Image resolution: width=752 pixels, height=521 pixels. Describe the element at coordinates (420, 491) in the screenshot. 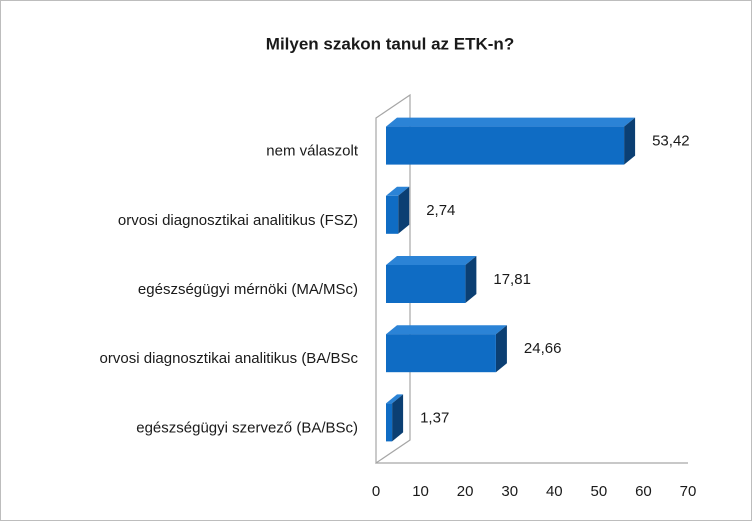

I see `x-tick-label: 10` at that location.